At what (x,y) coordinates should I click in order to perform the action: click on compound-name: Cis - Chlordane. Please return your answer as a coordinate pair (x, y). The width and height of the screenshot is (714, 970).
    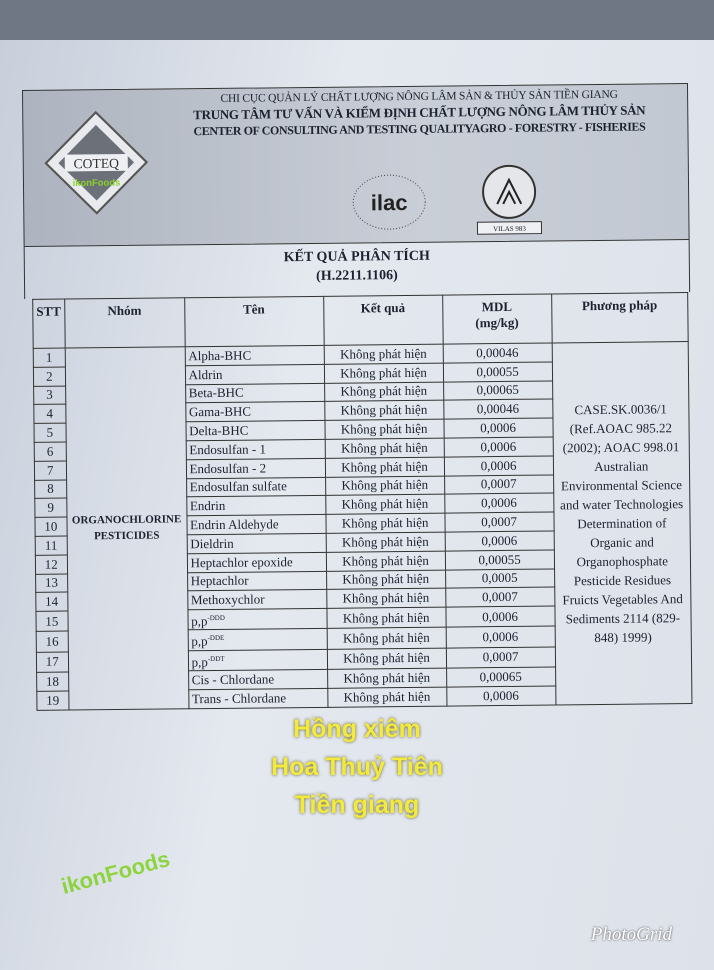
    Looking at the image, I should click on (233, 679).